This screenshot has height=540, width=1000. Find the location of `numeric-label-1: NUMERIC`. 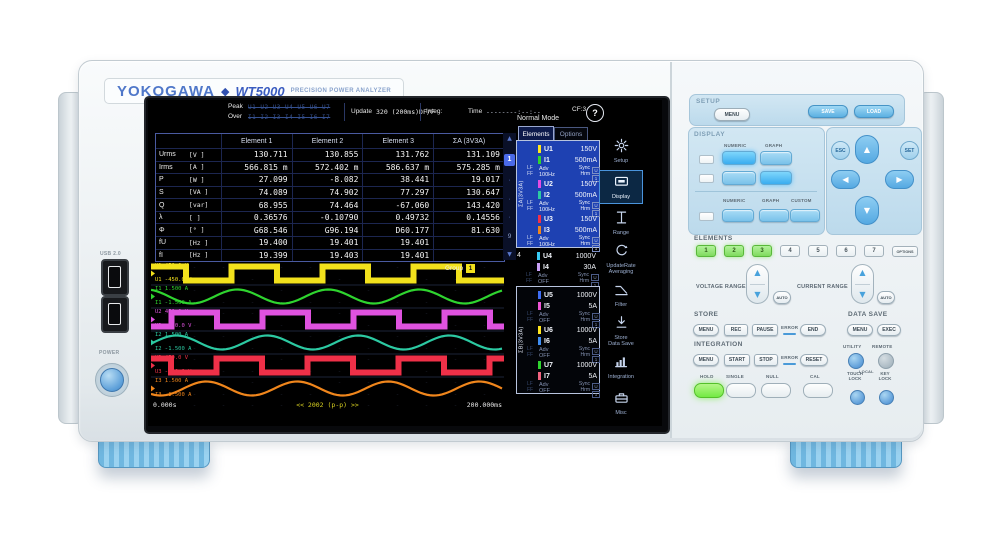

numeric-label-1: NUMERIC is located at coordinates (735, 145).